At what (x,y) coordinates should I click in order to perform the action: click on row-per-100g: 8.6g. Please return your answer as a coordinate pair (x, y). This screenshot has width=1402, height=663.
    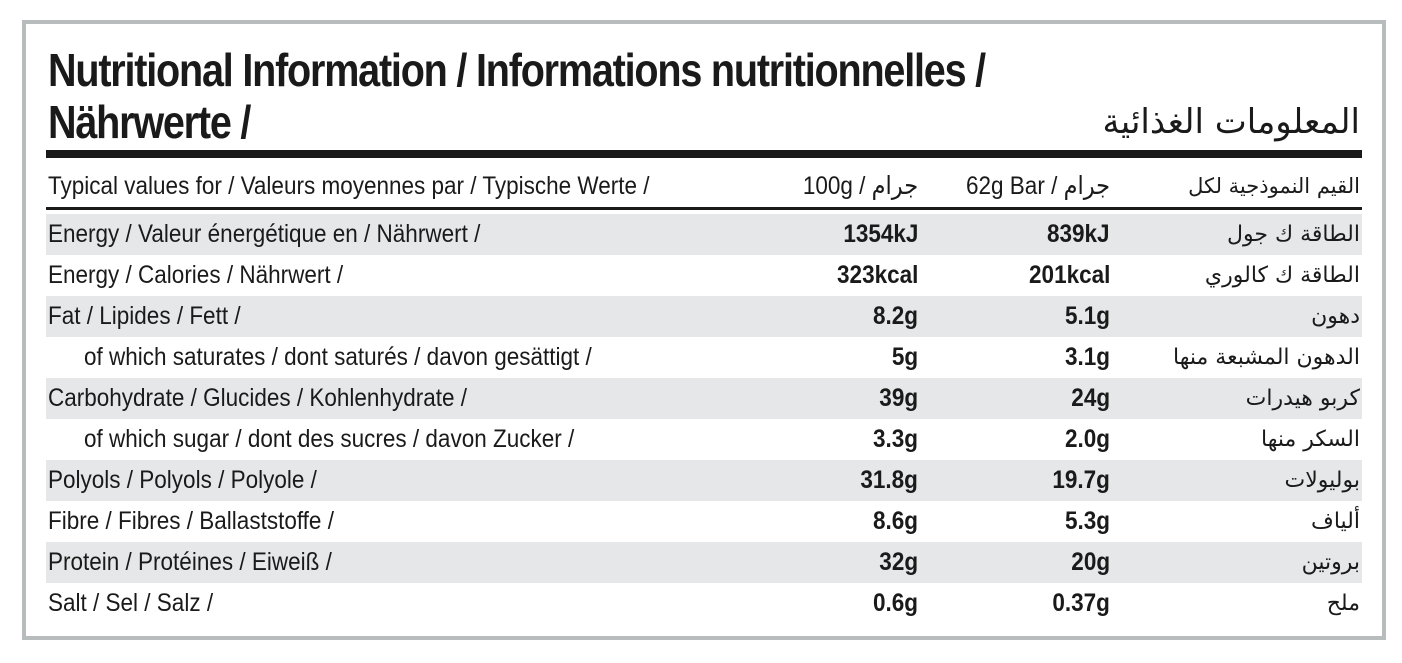
    Looking at the image, I should click on (895, 521).